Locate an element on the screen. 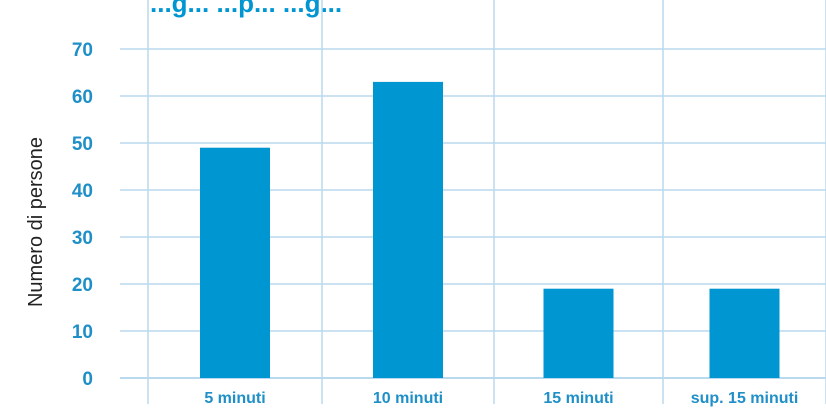 The height and width of the screenshot is (411, 826). y-tick-label: 30 is located at coordinates (82, 238).